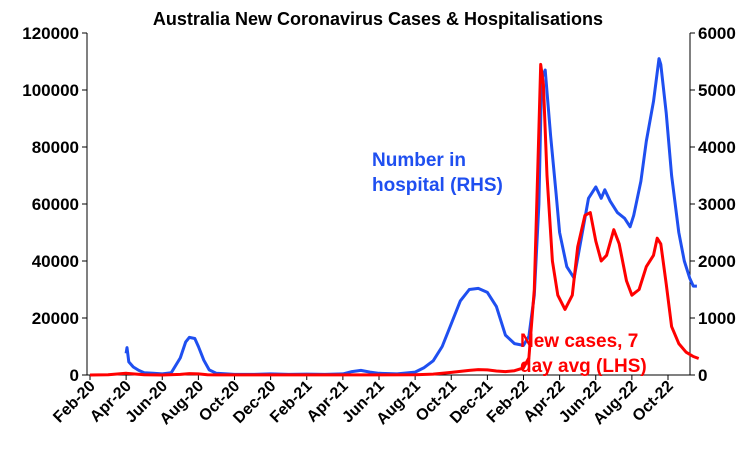  I want to click on hospital-annotation-line-1: Number in, so click(419, 160).